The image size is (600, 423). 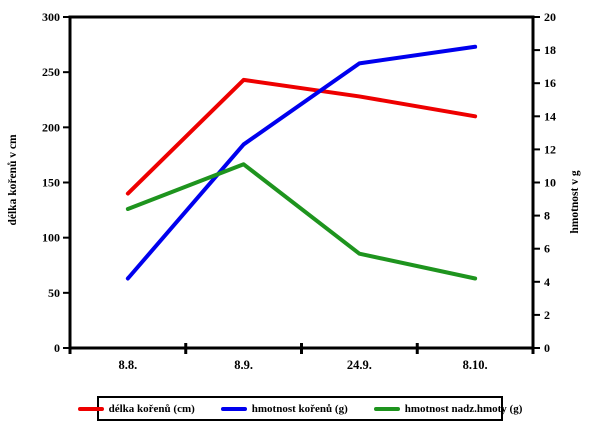 What do you see at coordinates (550, 149) in the screenshot?
I see `right-axis-tick-label: 12` at bounding box center [550, 149].